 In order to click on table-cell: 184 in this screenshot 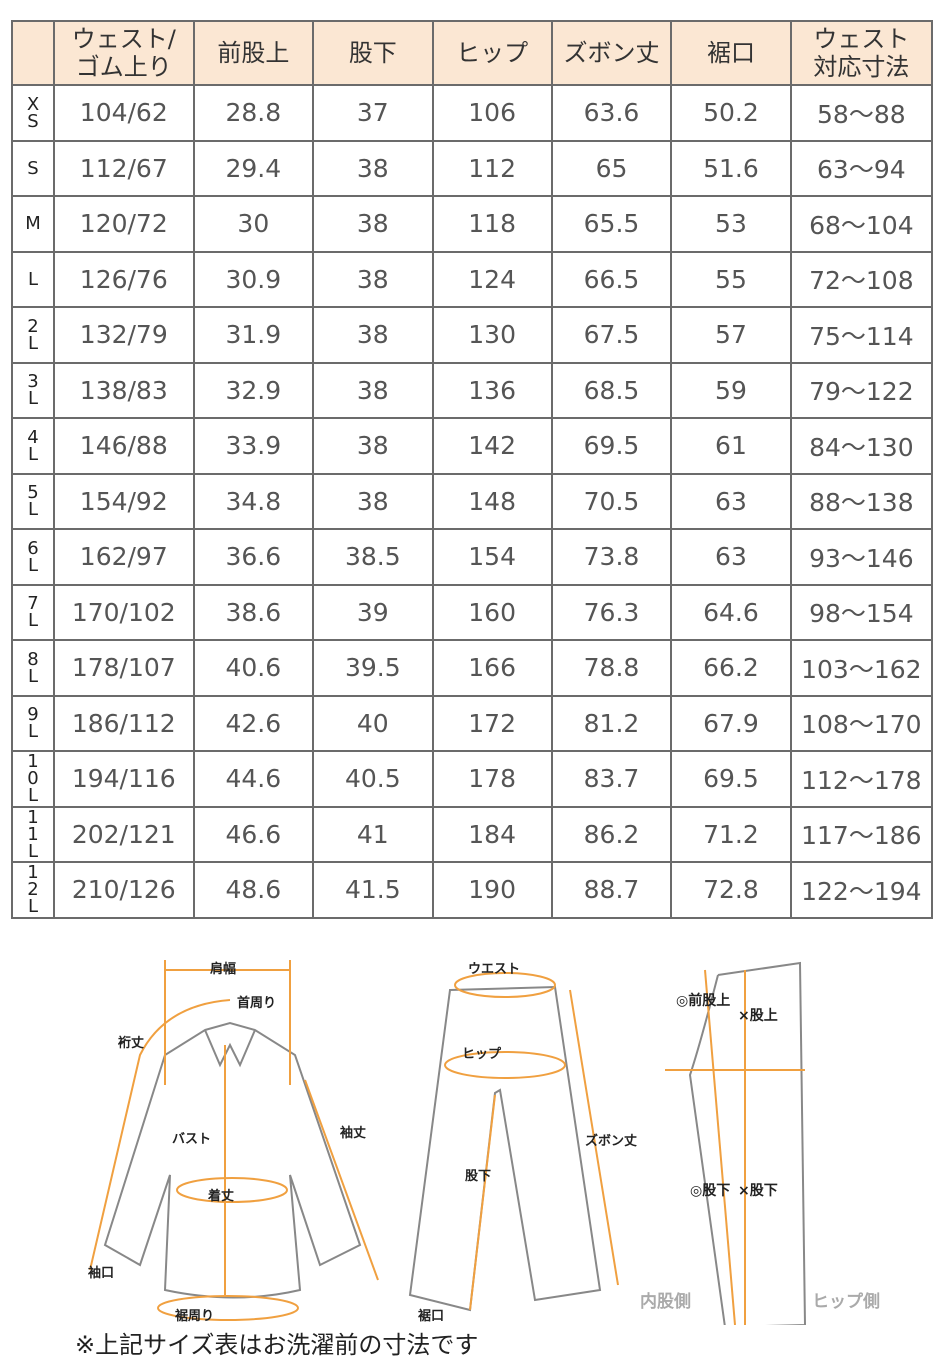, I will do `click(492, 834)`.